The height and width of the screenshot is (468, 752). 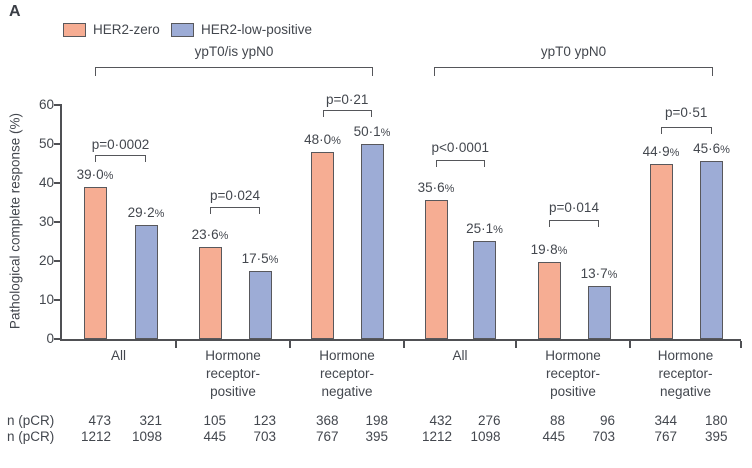 What do you see at coordinates (489, 420) in the screenshot?
I see `table-cell: 276` at bounding box center [489, 420].